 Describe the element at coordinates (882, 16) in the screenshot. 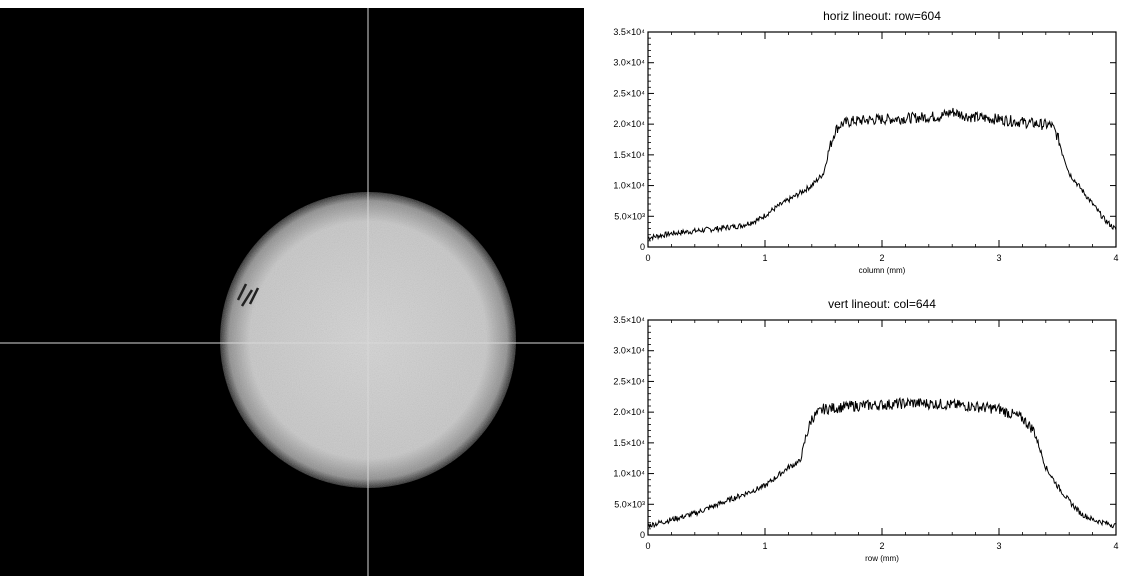

I see `chart-title: horiz lineout: row=604` at that location.